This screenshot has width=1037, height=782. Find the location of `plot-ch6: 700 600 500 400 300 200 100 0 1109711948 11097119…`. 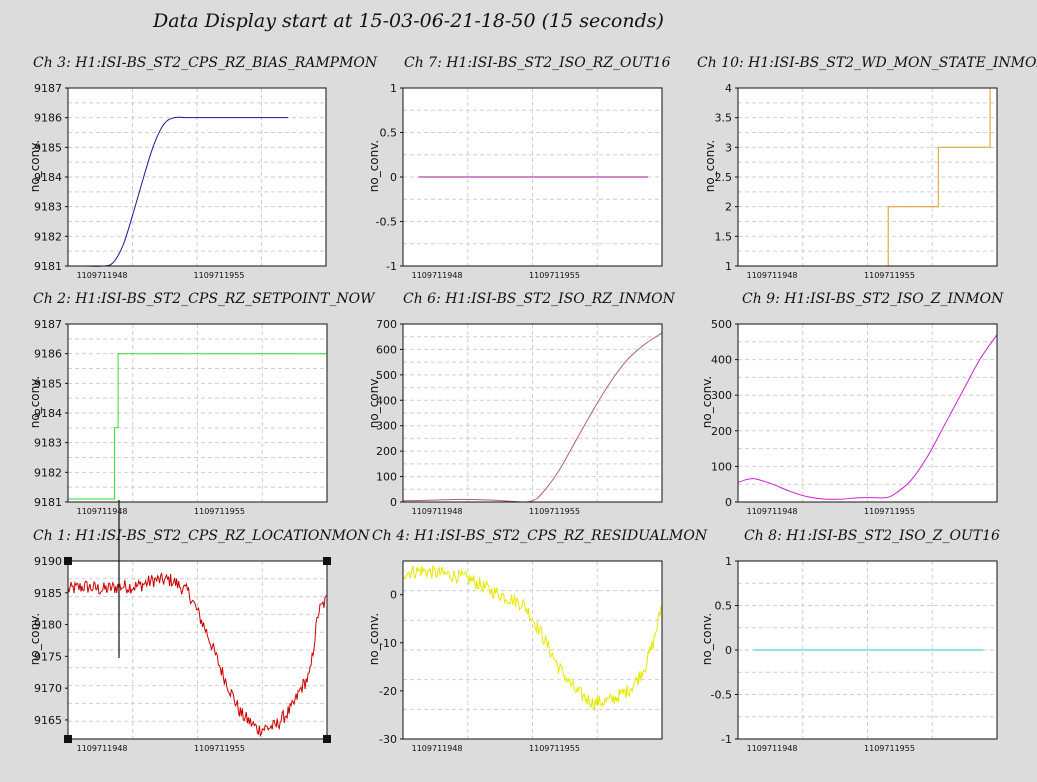

plot-ch6: 700 600 500 400 300 200 100 0 1109711948 11097119… is located at coordinates (519, 417).